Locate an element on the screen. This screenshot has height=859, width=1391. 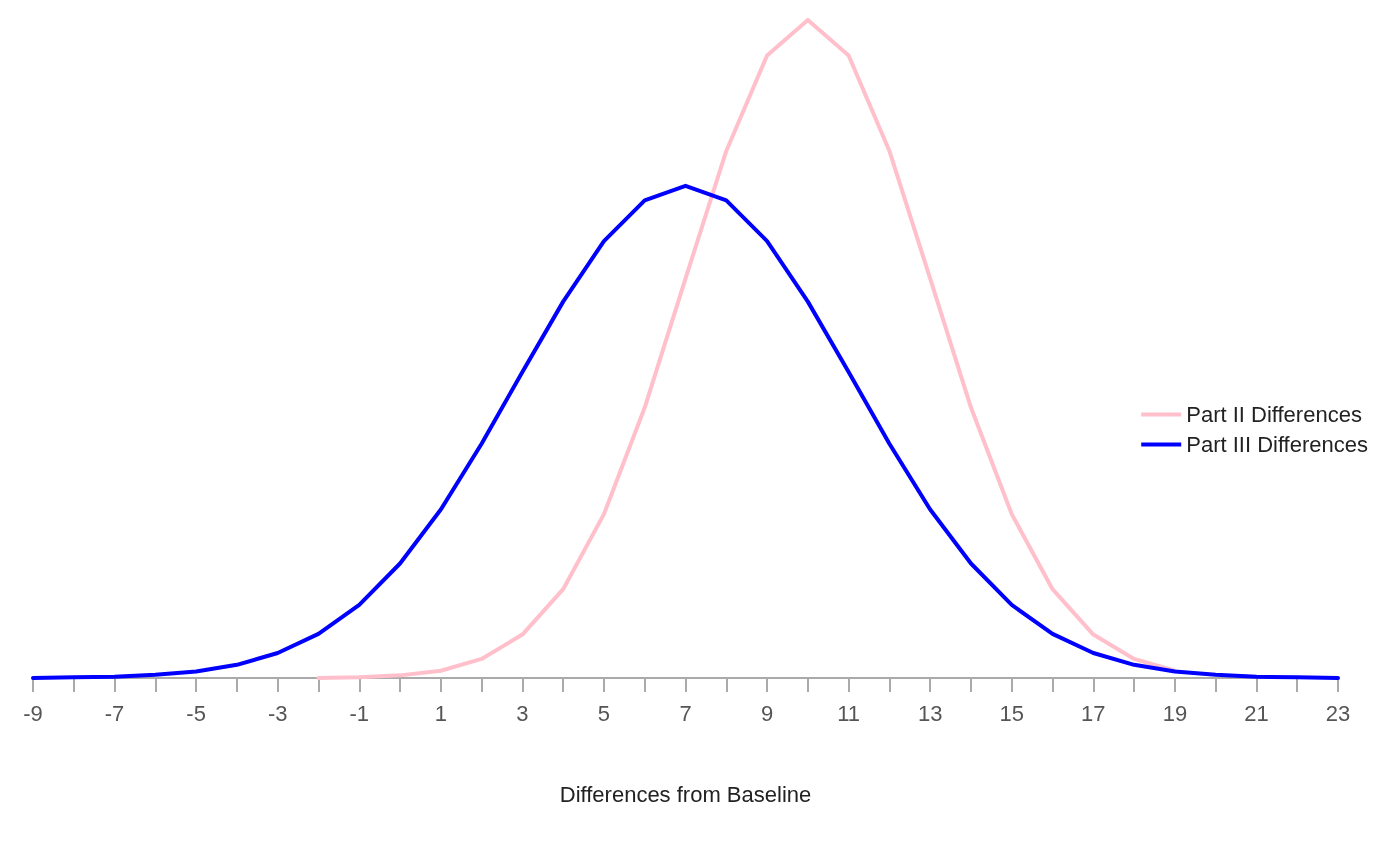
x-tick-label: 9 is located at coordinates (767, 713).